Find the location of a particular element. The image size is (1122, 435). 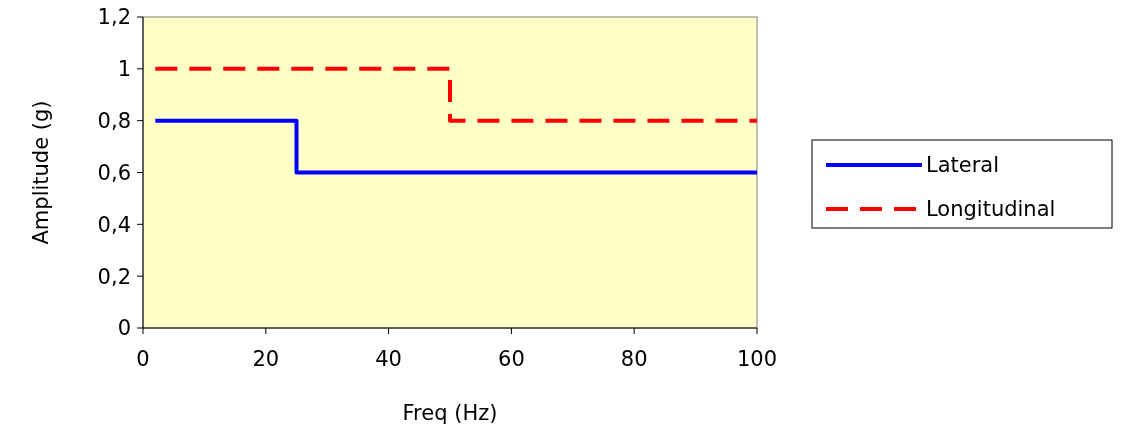

x-tick-label: 0 is located at coordinates (143, 359).